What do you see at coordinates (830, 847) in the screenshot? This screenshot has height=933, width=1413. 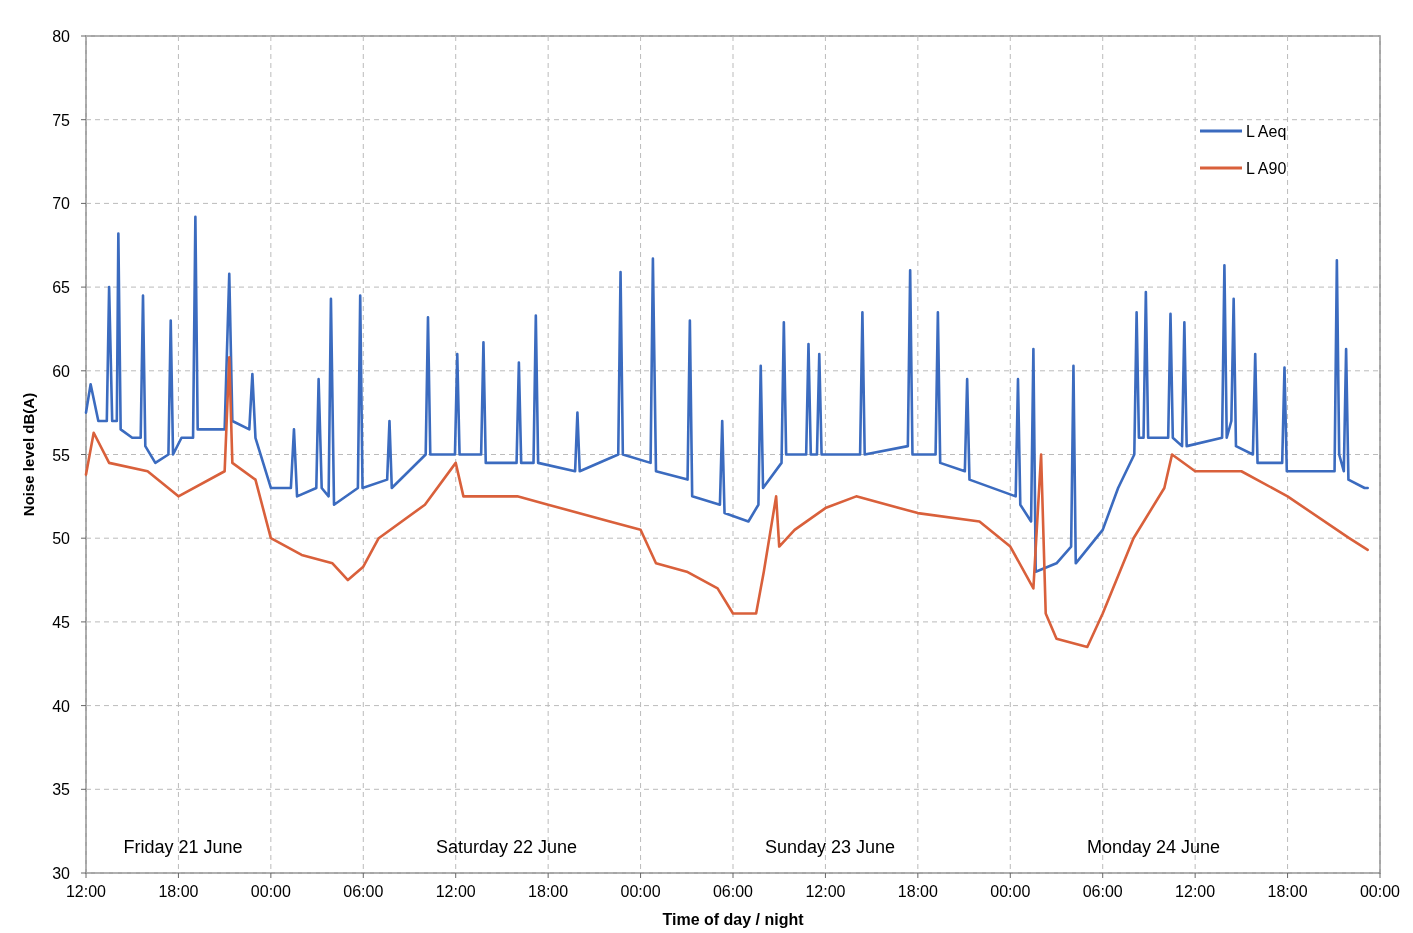 I see `annotation: Sunday 23 June` at bounding box center [830, 847].